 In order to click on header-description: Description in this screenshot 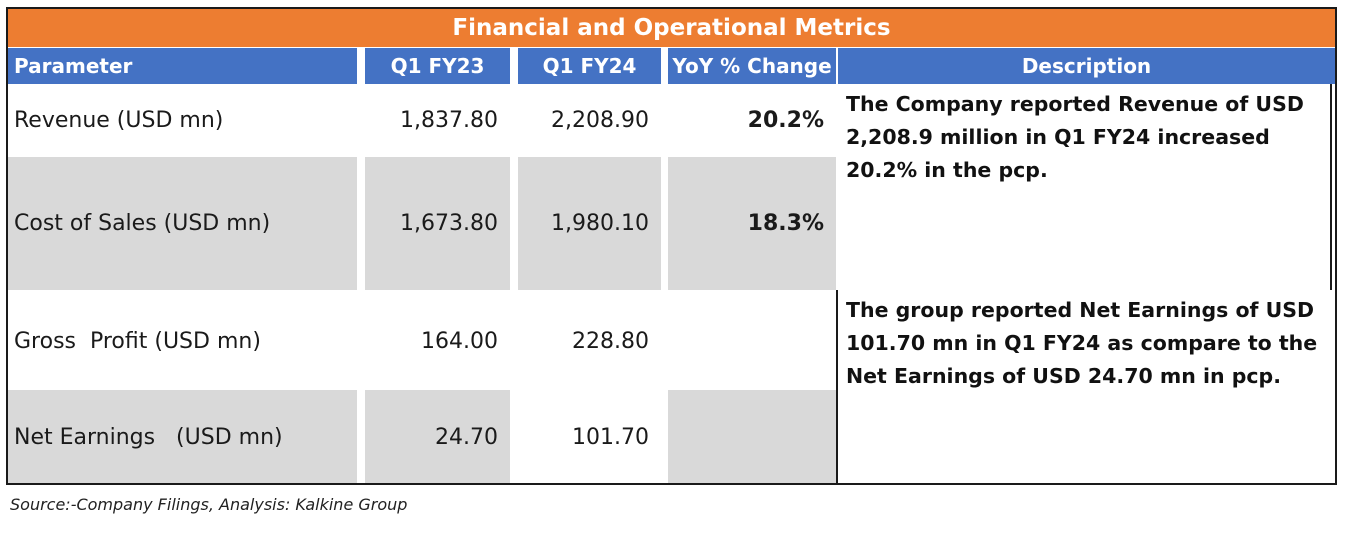, I will do `click(1086, 66)`.